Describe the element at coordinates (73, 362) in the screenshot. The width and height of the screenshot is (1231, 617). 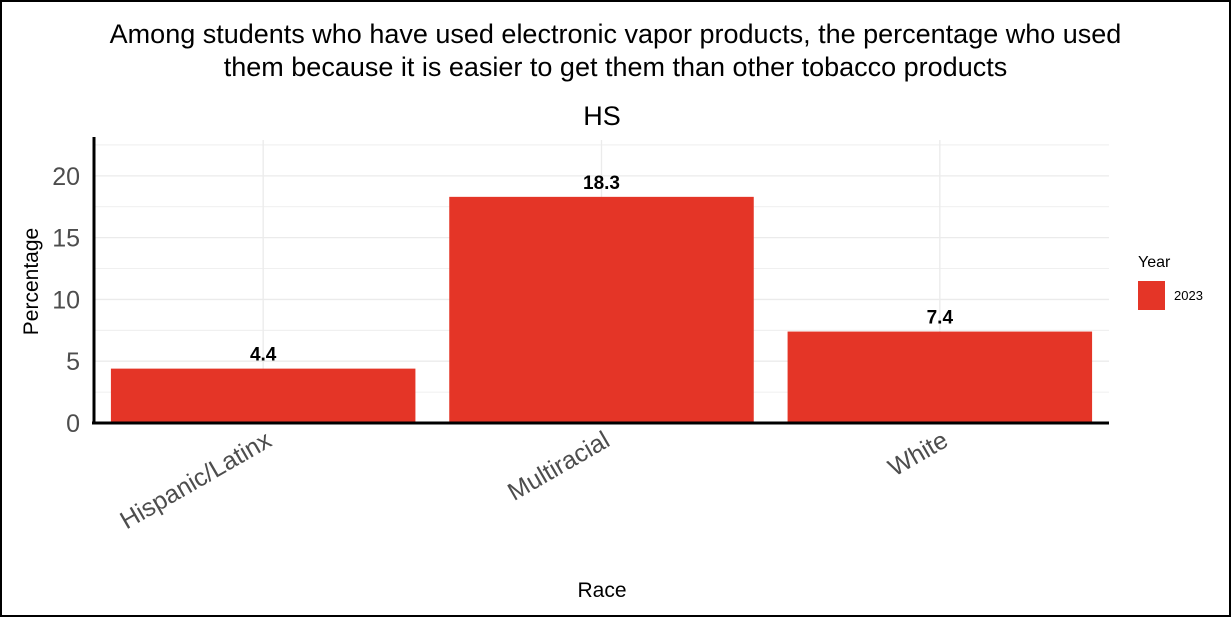
I see `y-tick-label: 5` at that location.